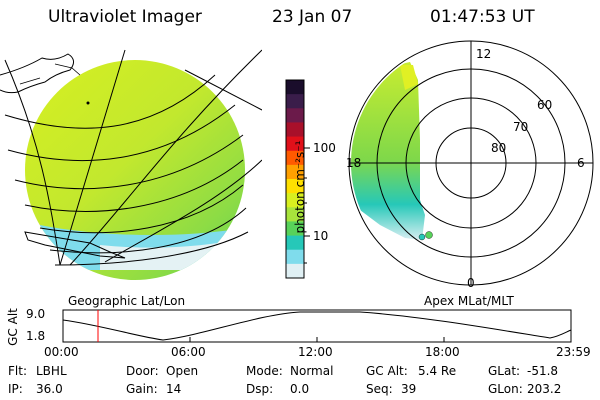 This screenshot has height=400, width=600. I want to click on x-tick-2359: 23:59, so click(573, 352).